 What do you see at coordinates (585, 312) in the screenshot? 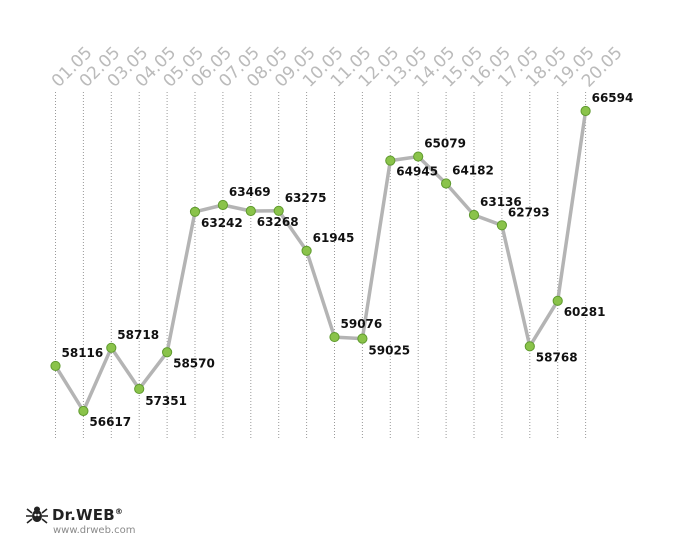
I see `data-label: 60281` at bounding box center [585, 312].